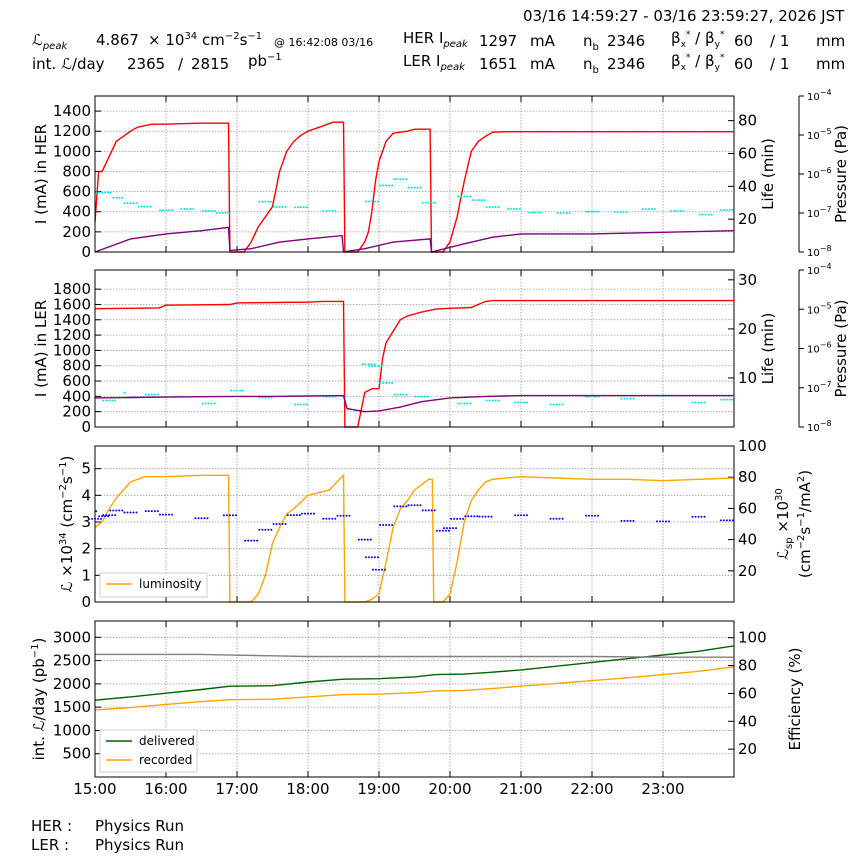 The width and height of the screenshot is (864, 864). What do you see at coordinates (779, 494) in the screenshot?
I see `y2-axis-label-part: 30` at bounding box center [779, 494].